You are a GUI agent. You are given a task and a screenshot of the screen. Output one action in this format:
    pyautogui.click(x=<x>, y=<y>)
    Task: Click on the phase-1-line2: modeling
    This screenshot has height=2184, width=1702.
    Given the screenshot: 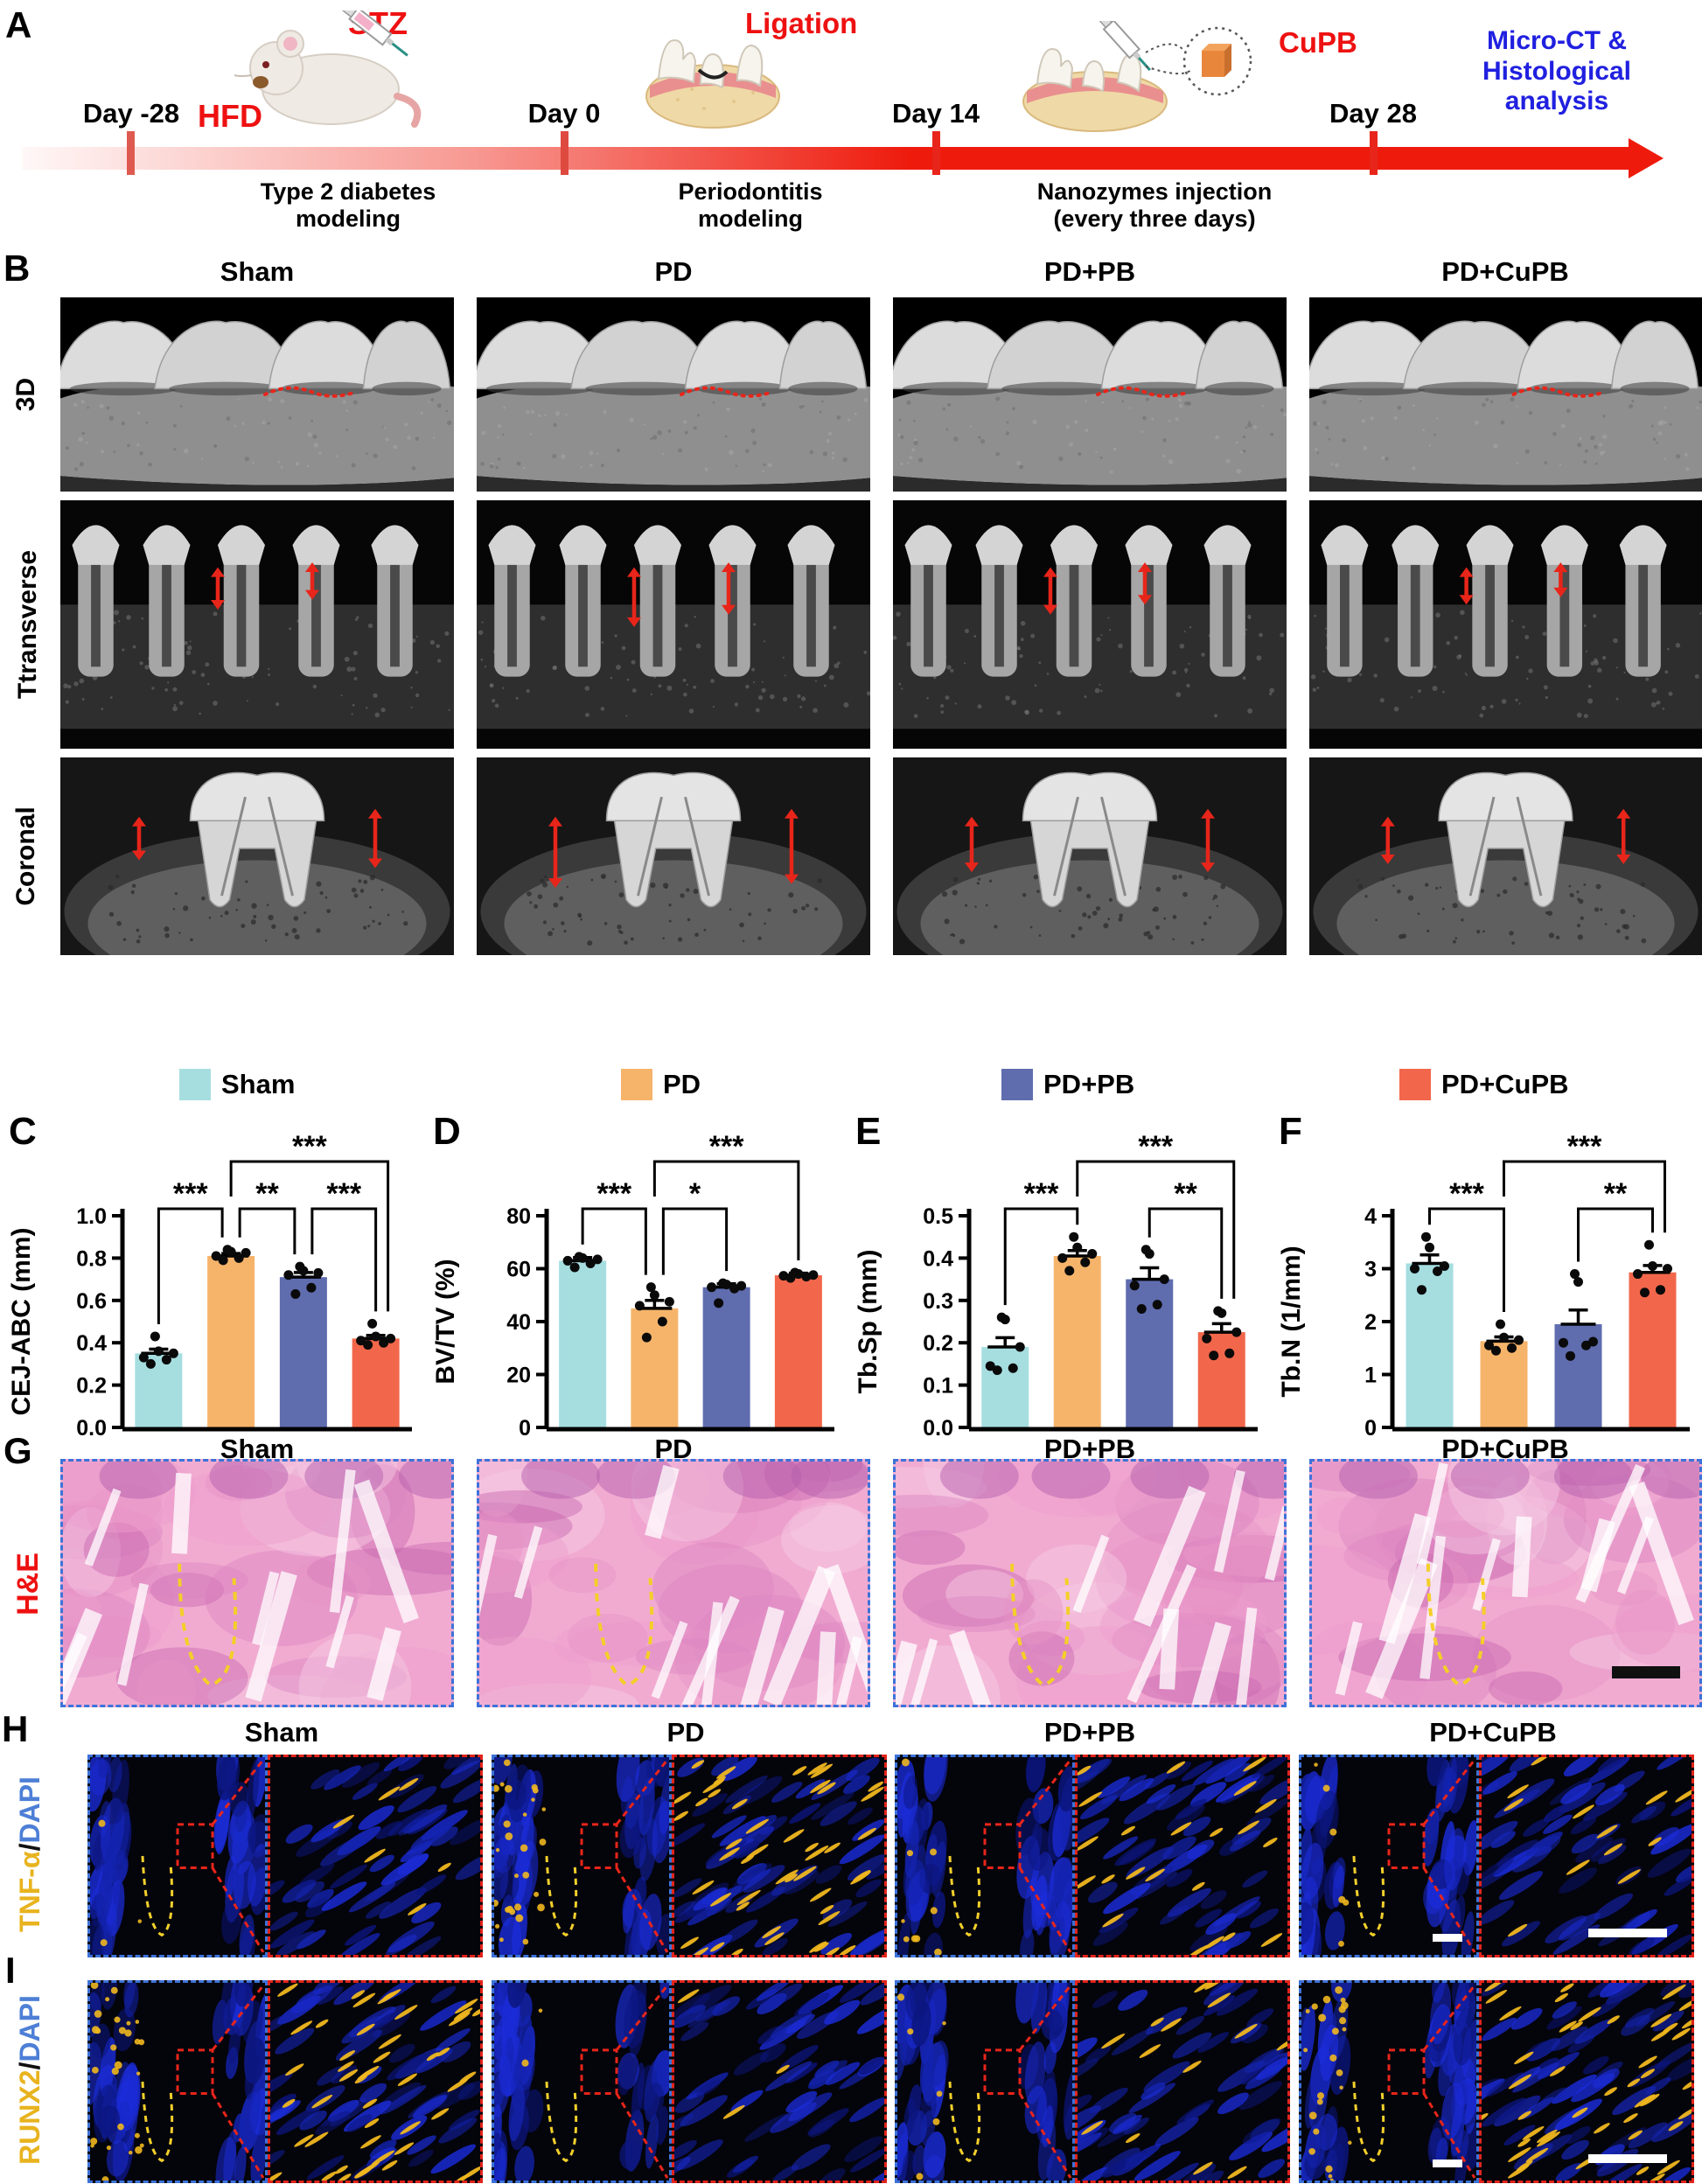 What is the action you would take?
    pyautogui.click(x=348, y=219)
    